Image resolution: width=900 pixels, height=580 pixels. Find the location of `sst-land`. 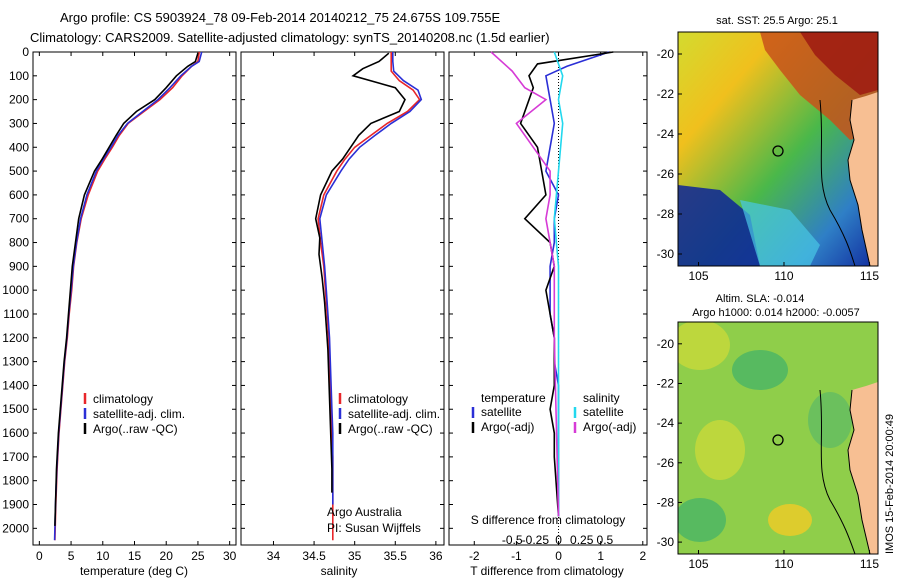

sst-land is located at coordinates (863, 179).